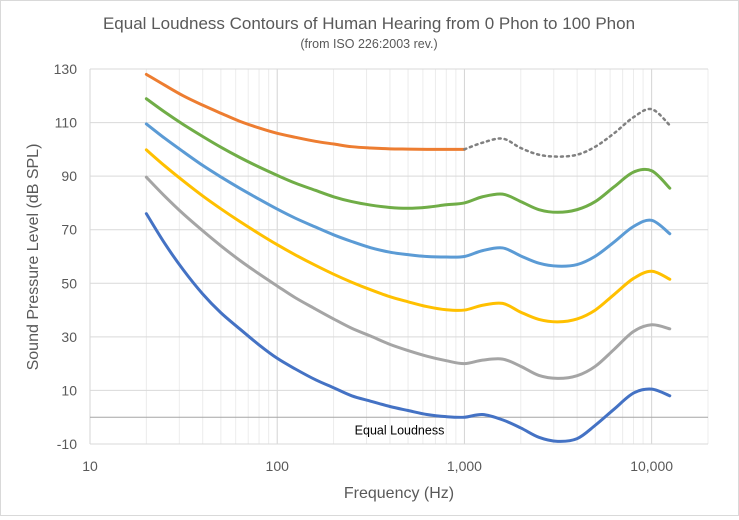 This screenshot has height=520, width=739. What do you see at coordinates (399, 493) in the screenshot?
I see `x-axis-label: Frequency (Hz)` at bounding box center [399, 493].